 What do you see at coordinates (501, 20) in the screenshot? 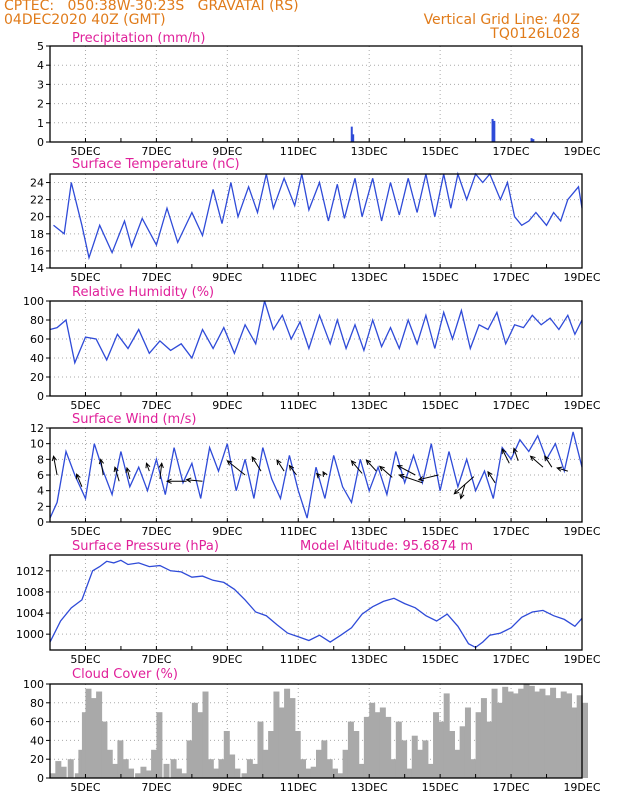
I see `header-line1-right: Vertical Grid Line: 40Z` at bounding box center [501, 20].